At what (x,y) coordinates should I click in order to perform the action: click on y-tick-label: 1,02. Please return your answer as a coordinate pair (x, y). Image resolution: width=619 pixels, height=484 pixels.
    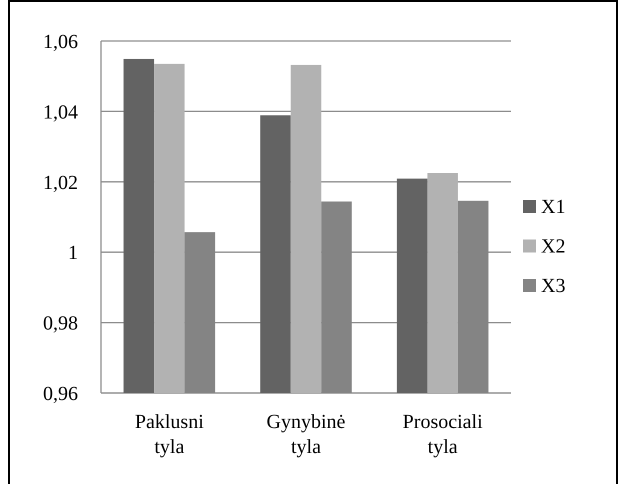
    Looking at the image, I should click on (60, 183).